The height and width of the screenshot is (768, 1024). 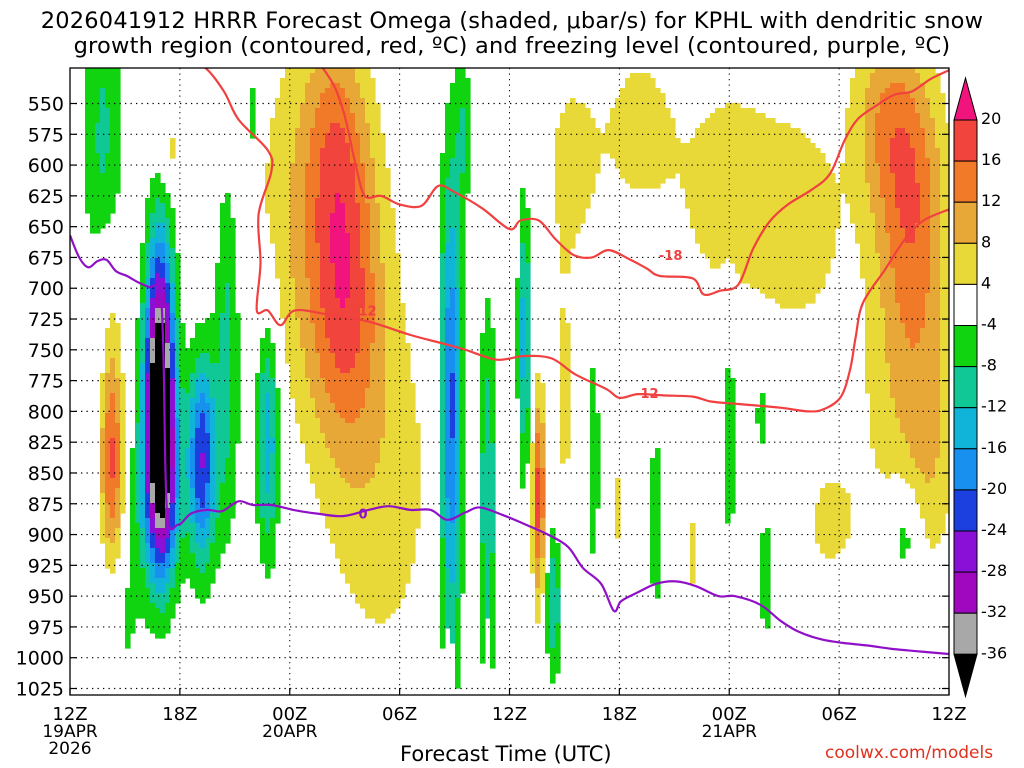 I want to click on x-tick-label: 00Z, so click(x=289, y=714).